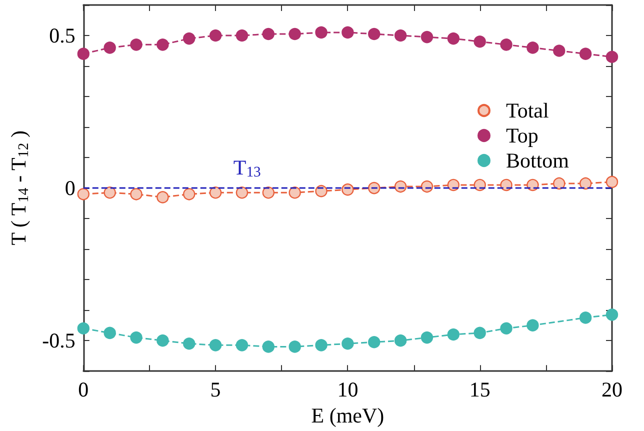 The height and width of the screenshot is (431, 644). Describe the element at coordinates (347, 390) in the screenshot. I see `x-tick-label: 10` at that location.